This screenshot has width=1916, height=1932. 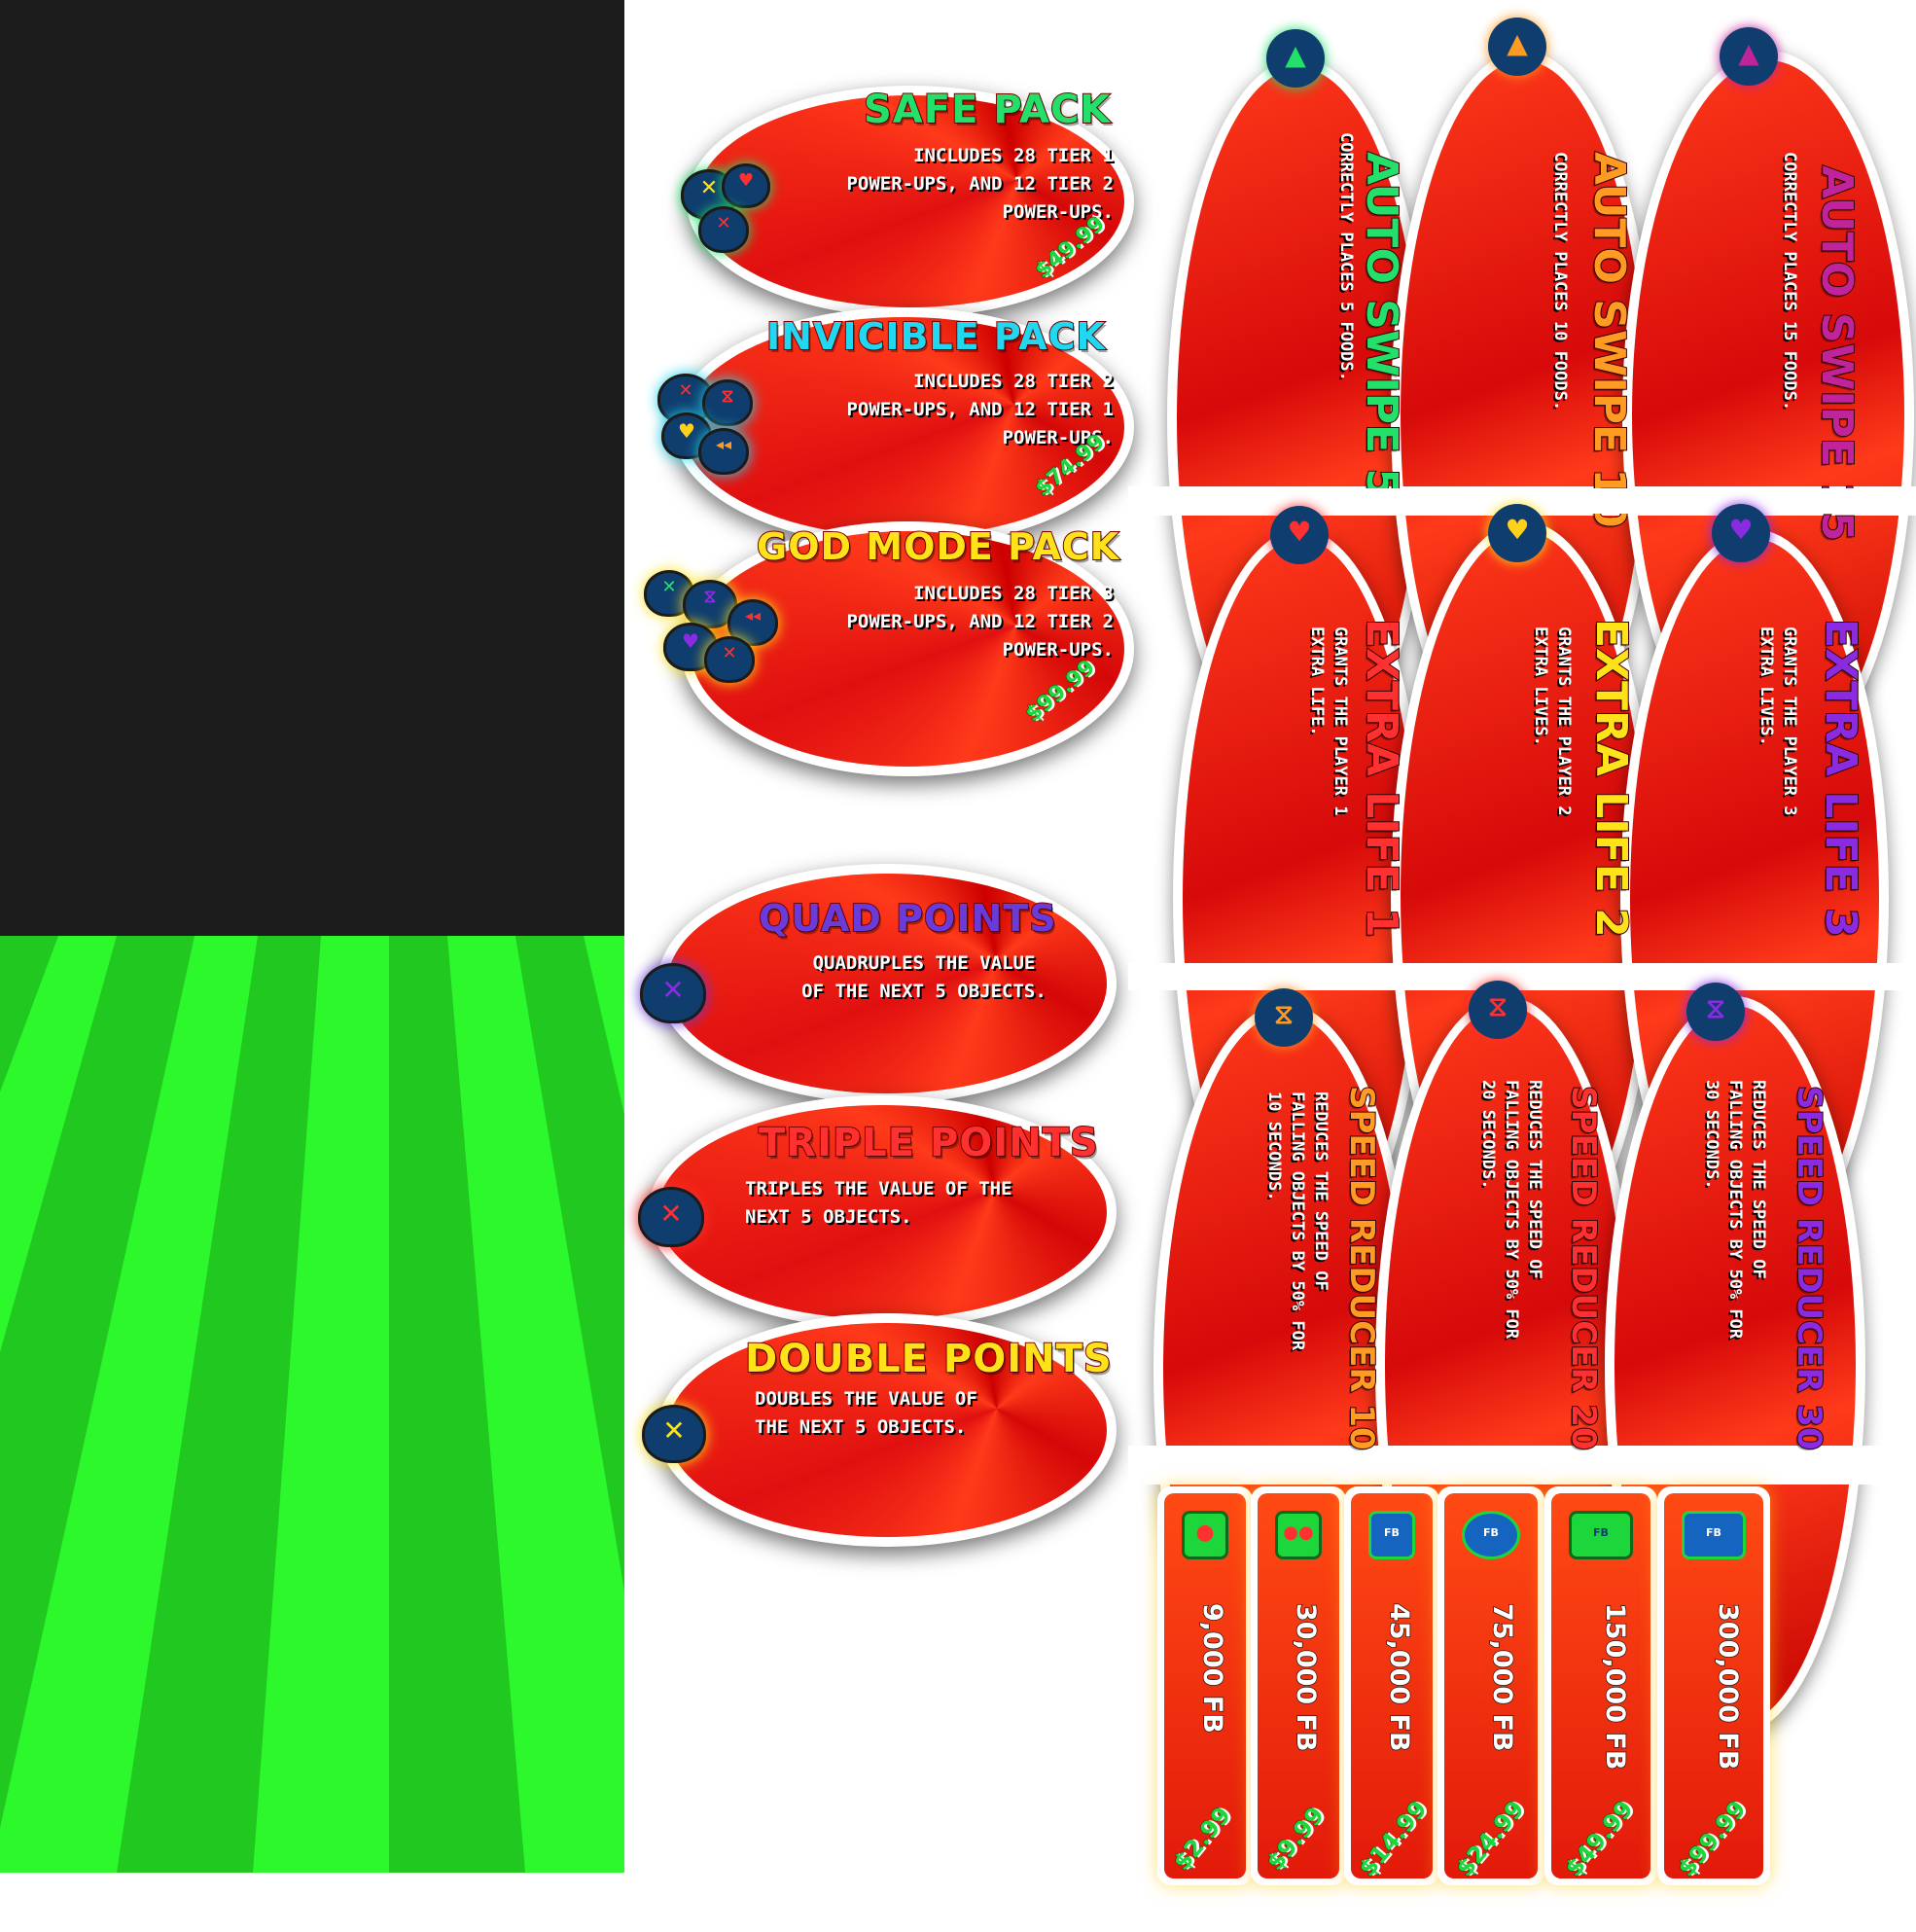 I want to click on extra-life-3-badge-icon: ♥, so click(x=1741, y=533).